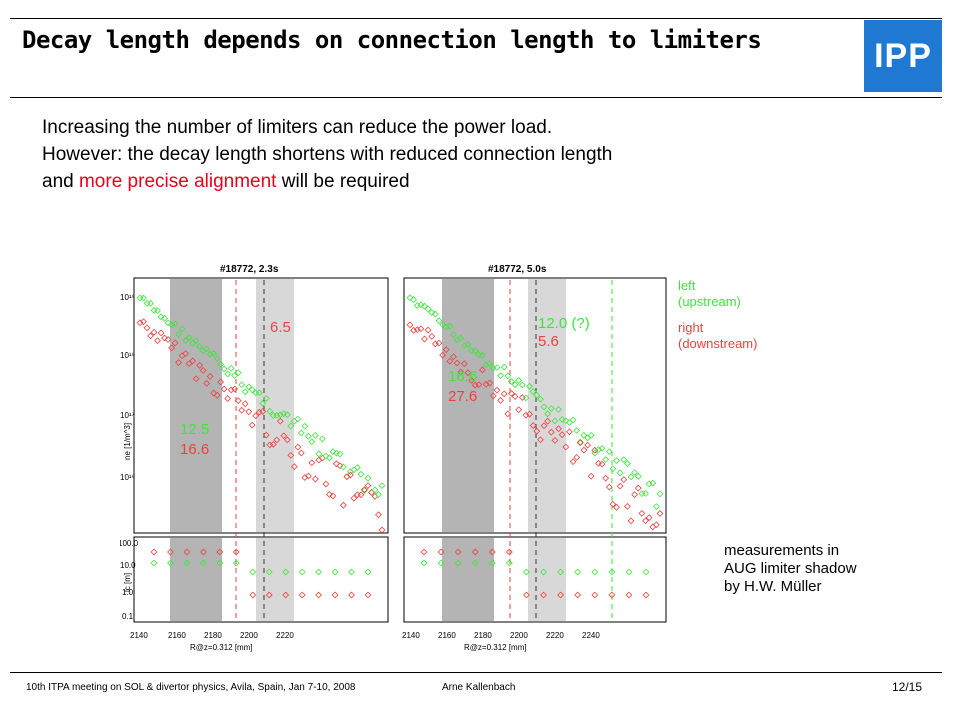 The image size is (960, 720). Describe the element at coordinates (127, 441) in the screenshot. I see `y-top-label: ne [1/m^3]` at that location.